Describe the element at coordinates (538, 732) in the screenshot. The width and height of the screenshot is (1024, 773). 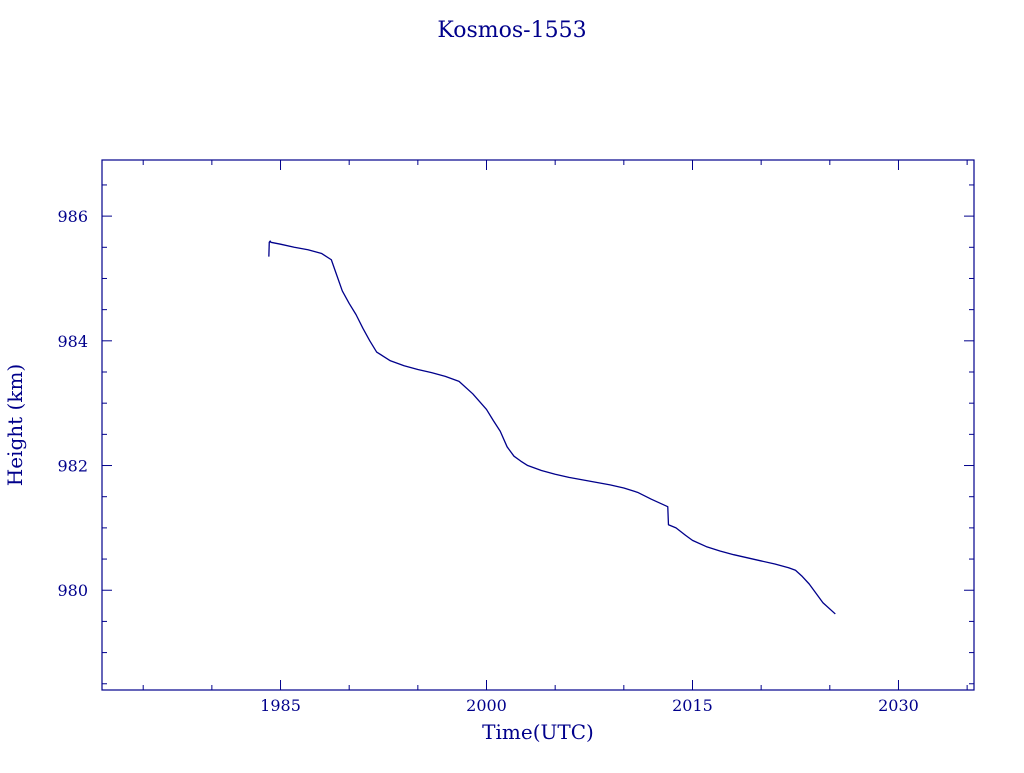
I see `x-axis-label: Time(UTC)` at that location.